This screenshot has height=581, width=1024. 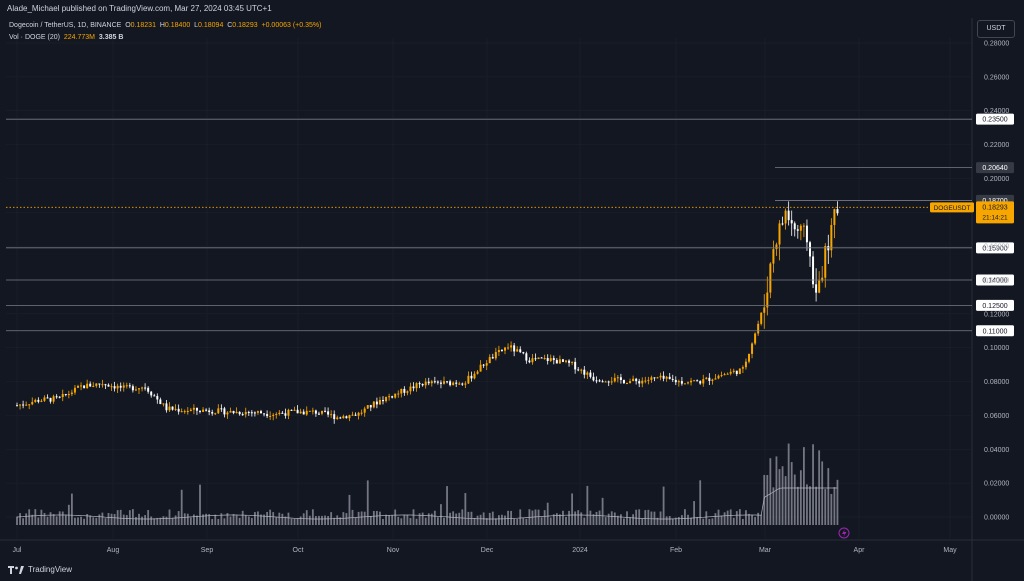 What do you see at coordinates (485, 550) in the screenshot?
I see `time-axis: Jul Aug Sep Oct Nov Dec 2024 Feb Mar Apr May` at bounding box center [485, 550].